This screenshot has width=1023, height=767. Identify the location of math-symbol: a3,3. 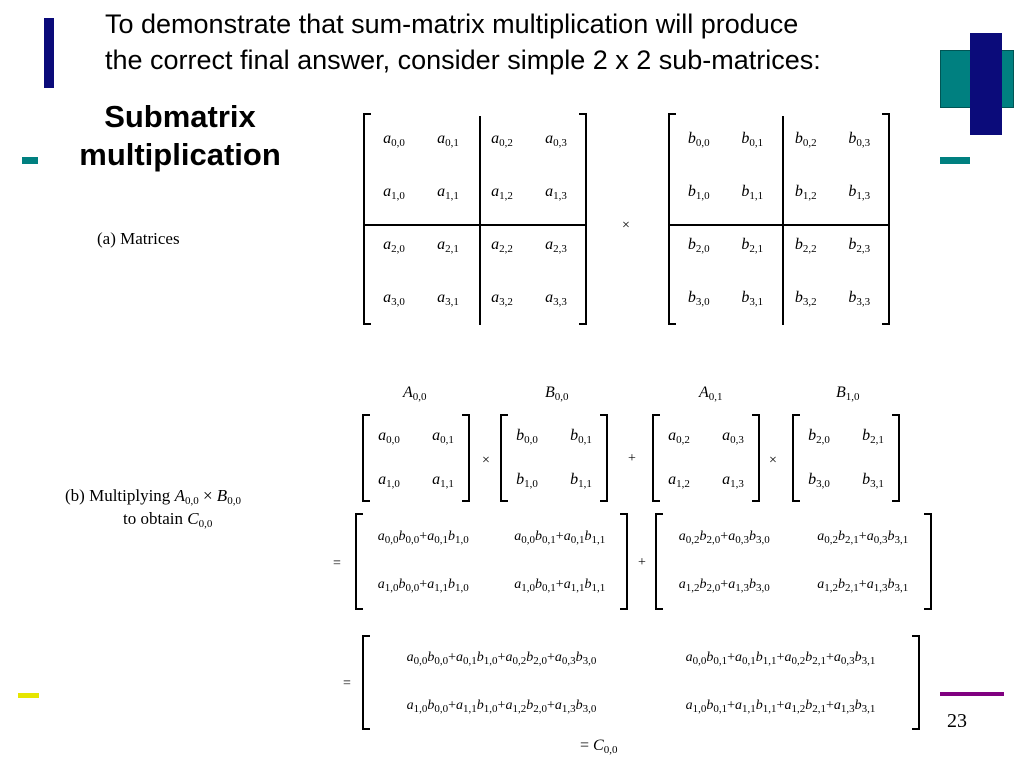
(556, 298).